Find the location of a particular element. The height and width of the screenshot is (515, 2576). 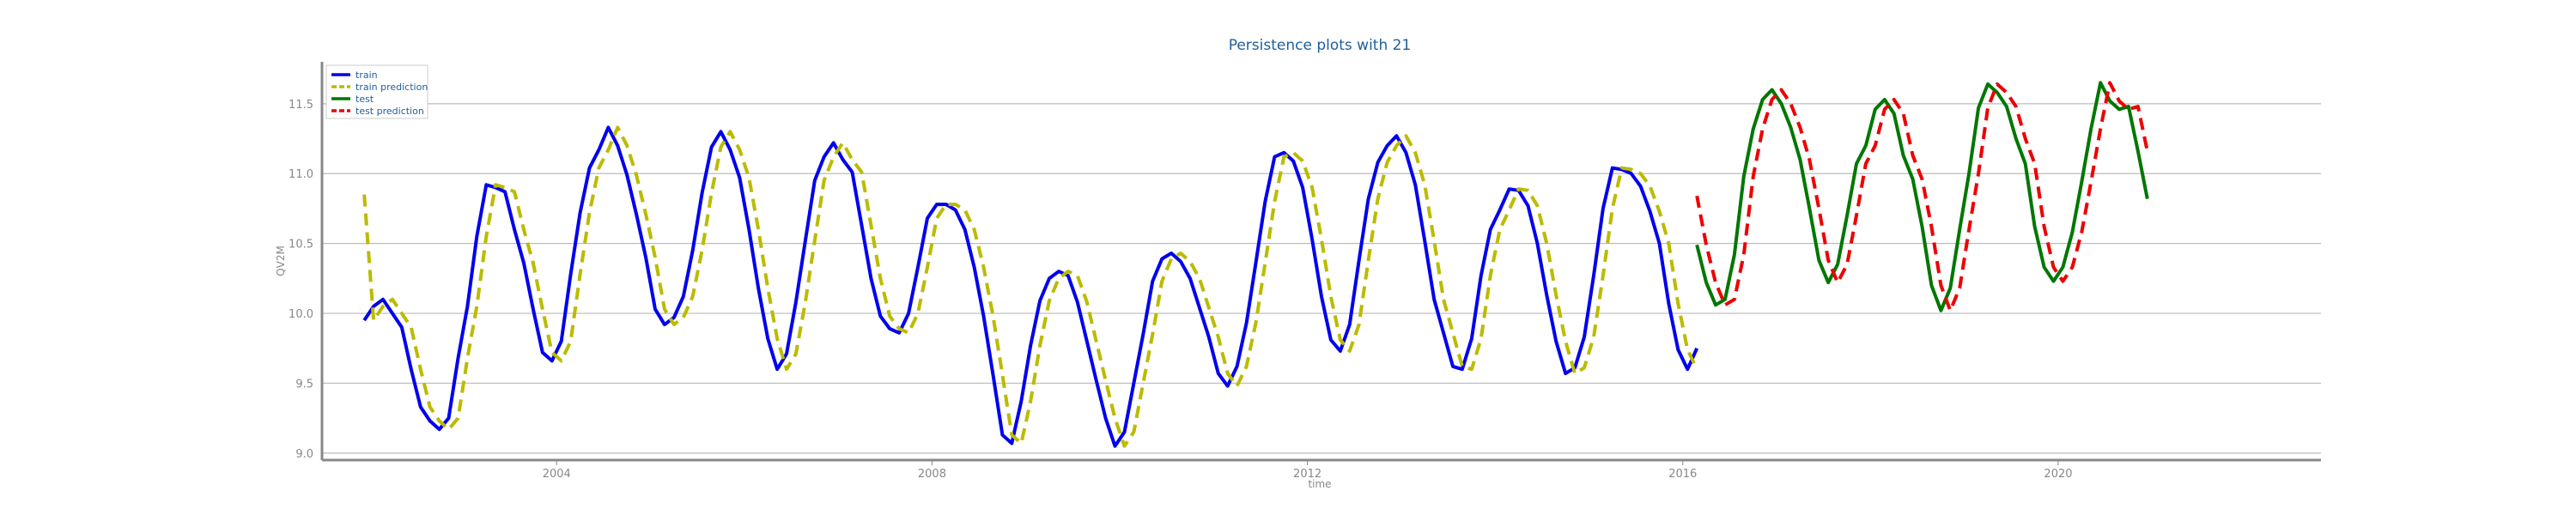

legend-label: test prediction is located at coordinates (389, 111).